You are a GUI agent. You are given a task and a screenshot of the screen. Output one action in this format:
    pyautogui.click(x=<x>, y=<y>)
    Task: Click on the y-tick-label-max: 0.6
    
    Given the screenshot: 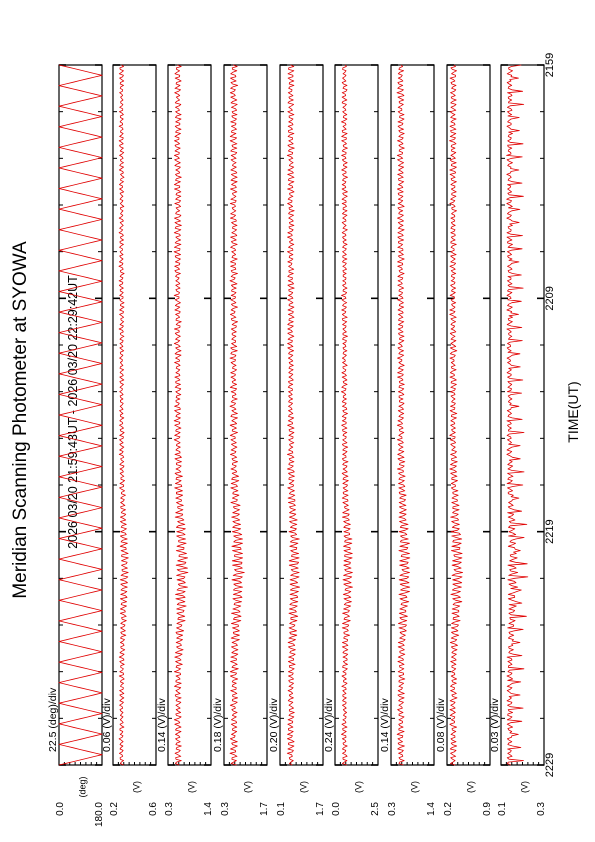 What is the action you would take?
    pyautogui.click(x=153, y=809)
    